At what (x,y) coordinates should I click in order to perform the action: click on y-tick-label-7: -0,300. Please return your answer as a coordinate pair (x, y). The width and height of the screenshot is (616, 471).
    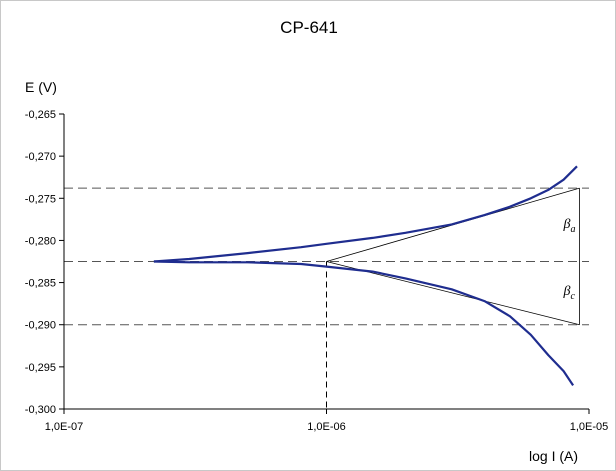
    Looking at the image, I should click on (40, 410).